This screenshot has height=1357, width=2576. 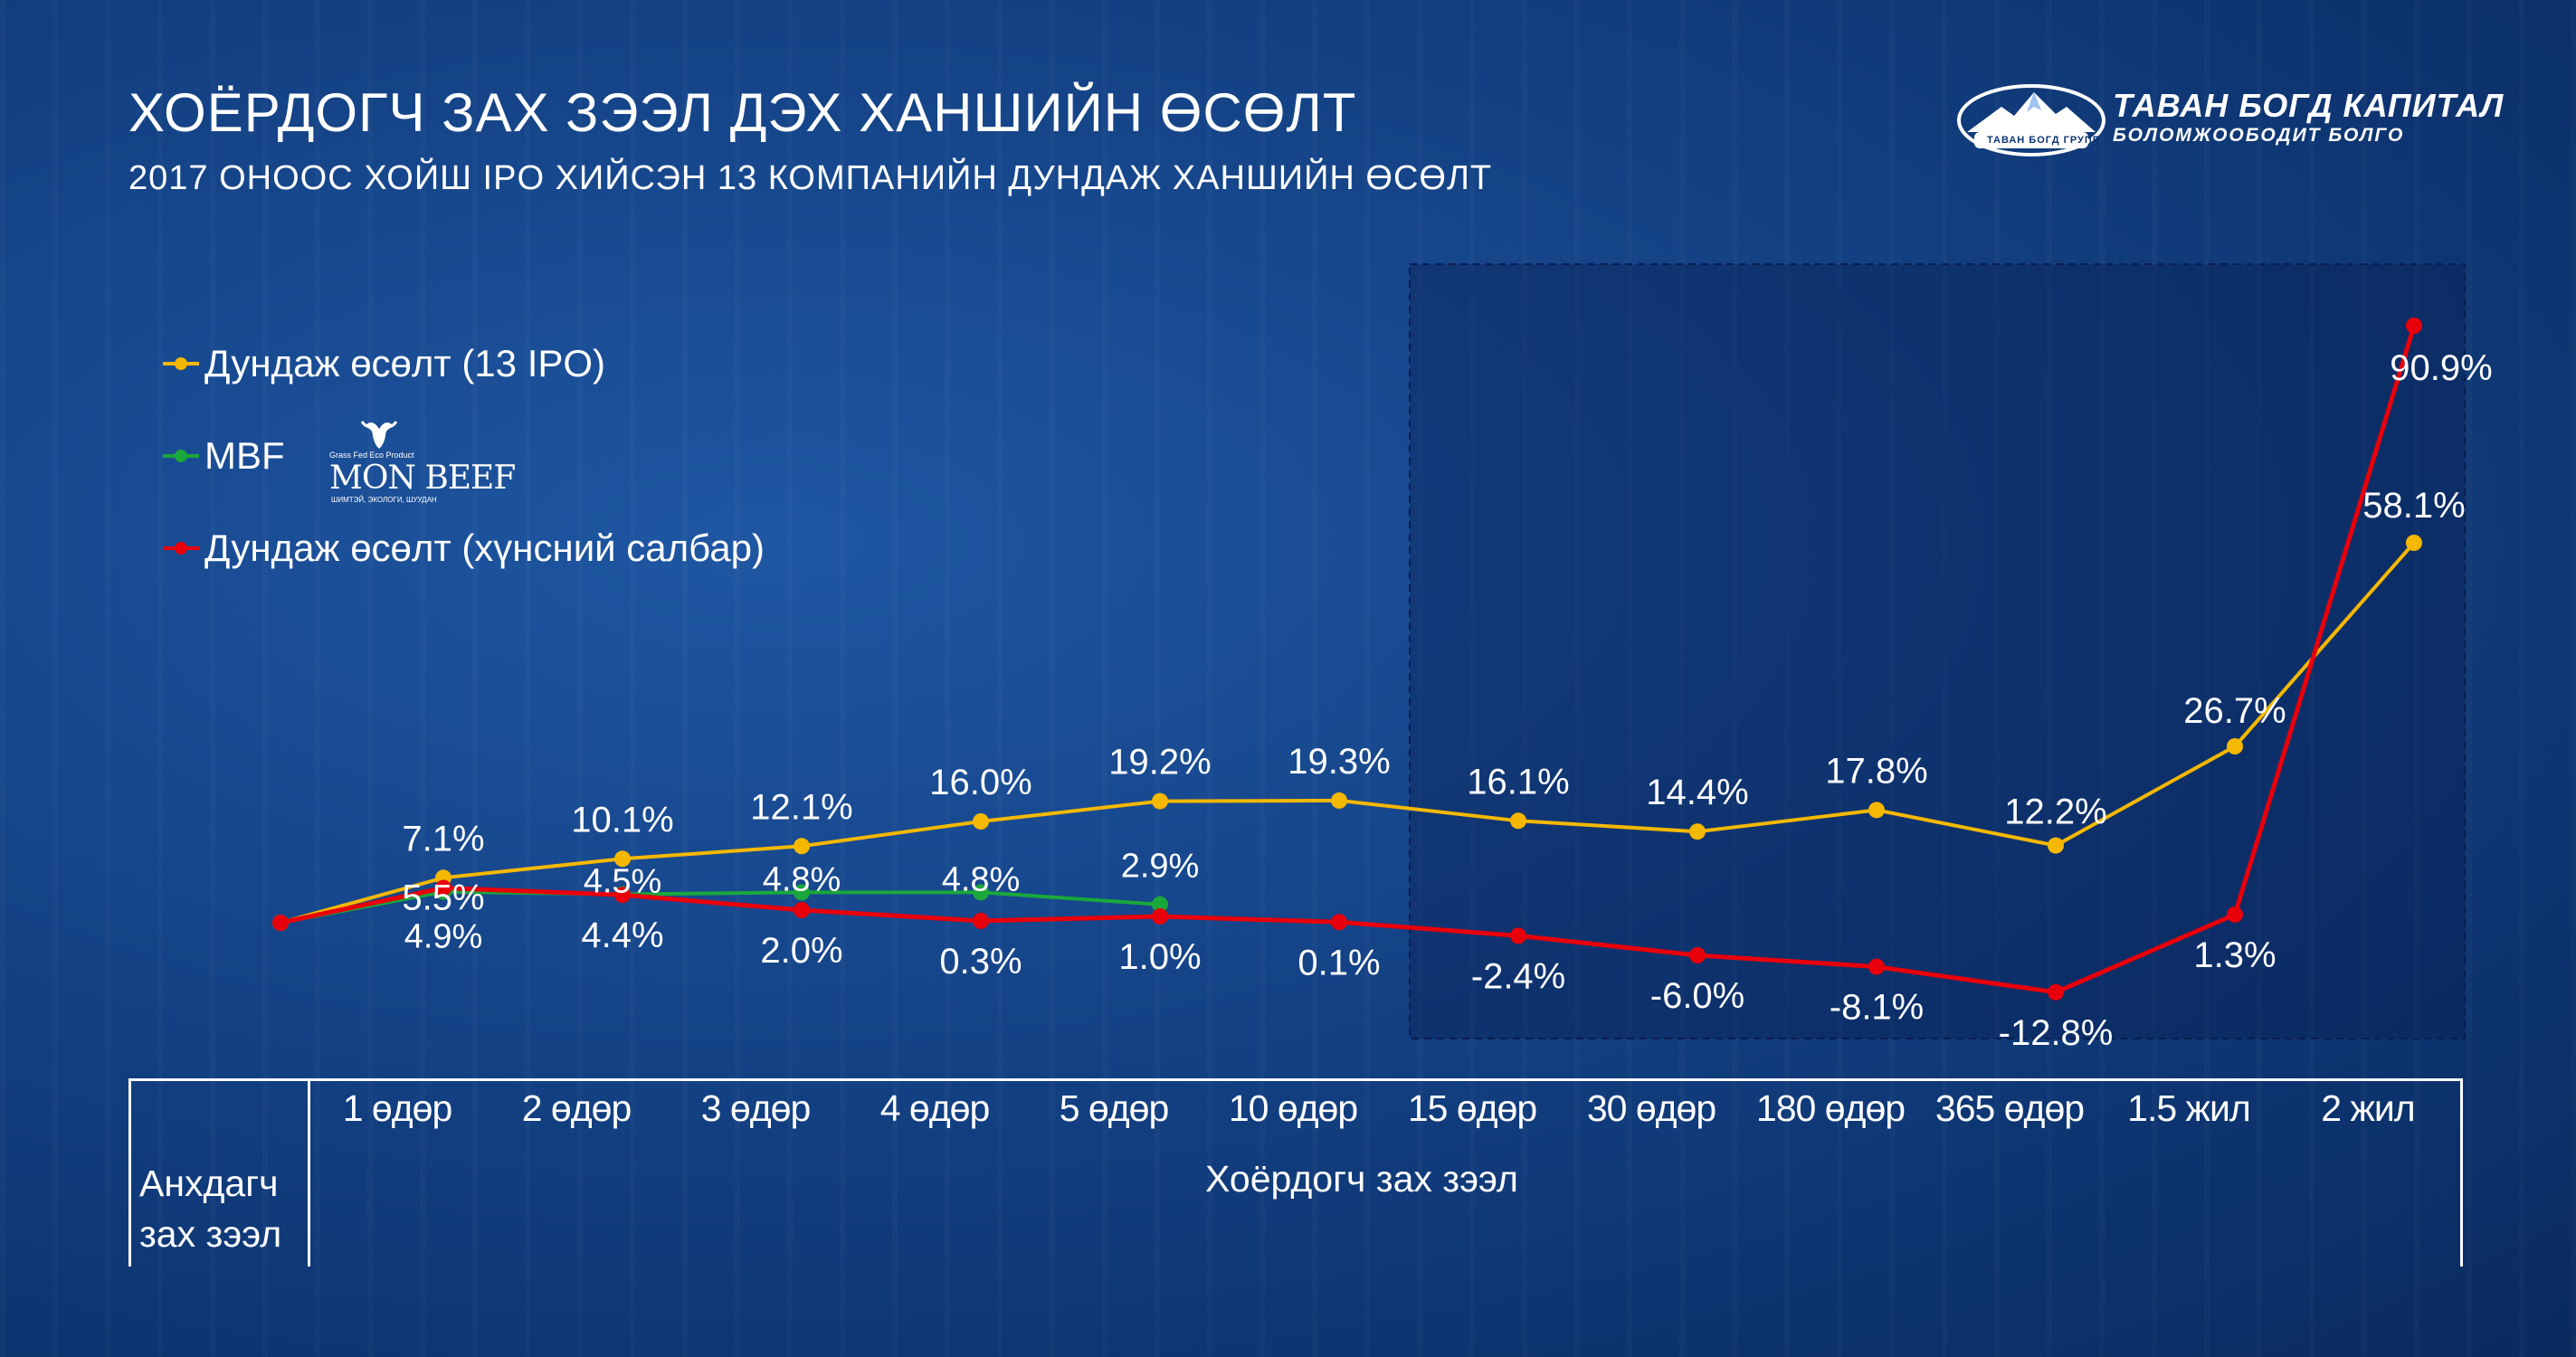 I want to click on data-label-average-1: 7.1%, so click(x=443, y=839).